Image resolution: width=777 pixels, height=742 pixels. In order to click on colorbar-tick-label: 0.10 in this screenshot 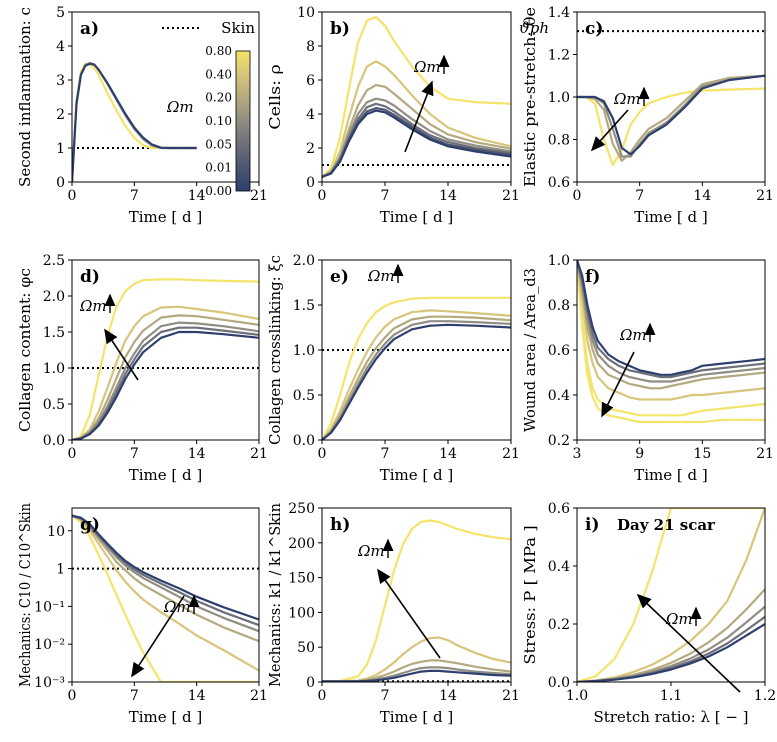, I will do `click(218, 121)`.